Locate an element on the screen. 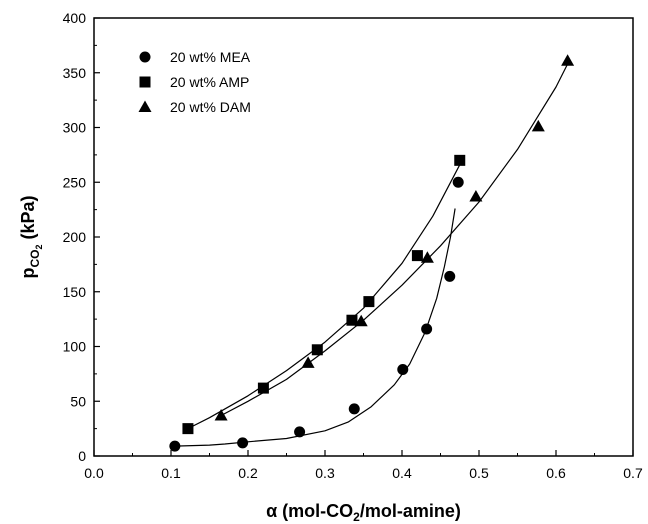  x-tick-label: 0.1 is located at coordinates (171, 473).